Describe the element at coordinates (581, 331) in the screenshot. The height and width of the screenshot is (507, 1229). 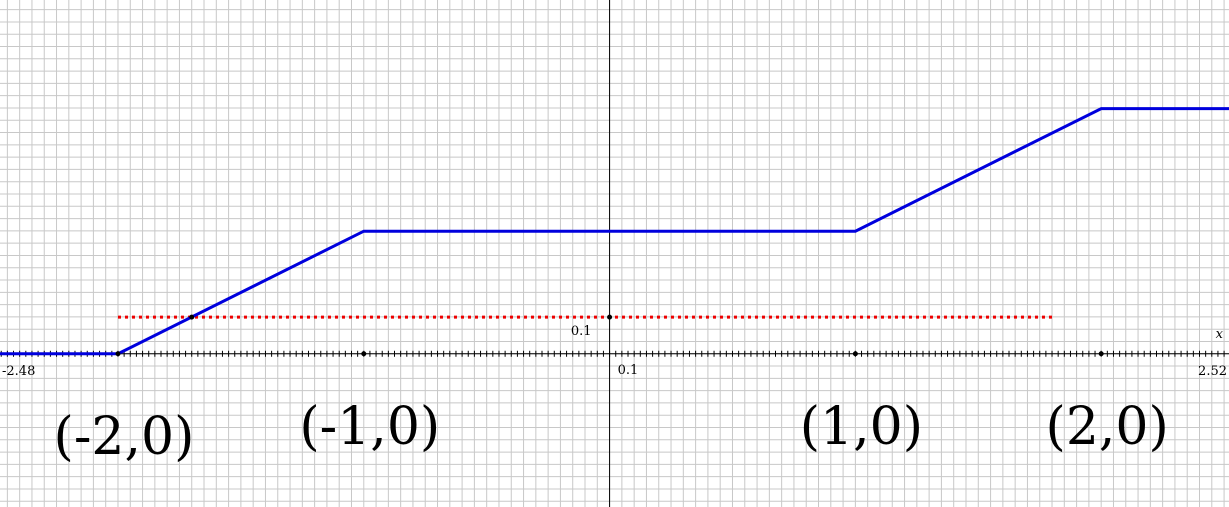
I see `y-unit-label: 0.1` at that location.